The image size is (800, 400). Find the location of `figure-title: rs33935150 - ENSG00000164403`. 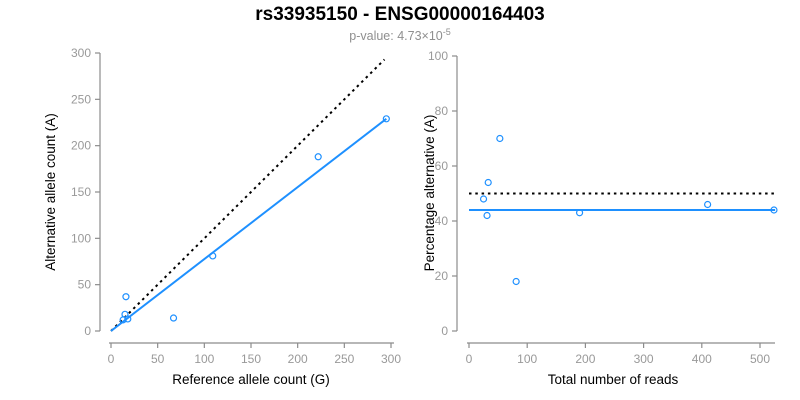

figure-title: rs33935150 - ENSG00000164403 is located at coordinates (400, 14).